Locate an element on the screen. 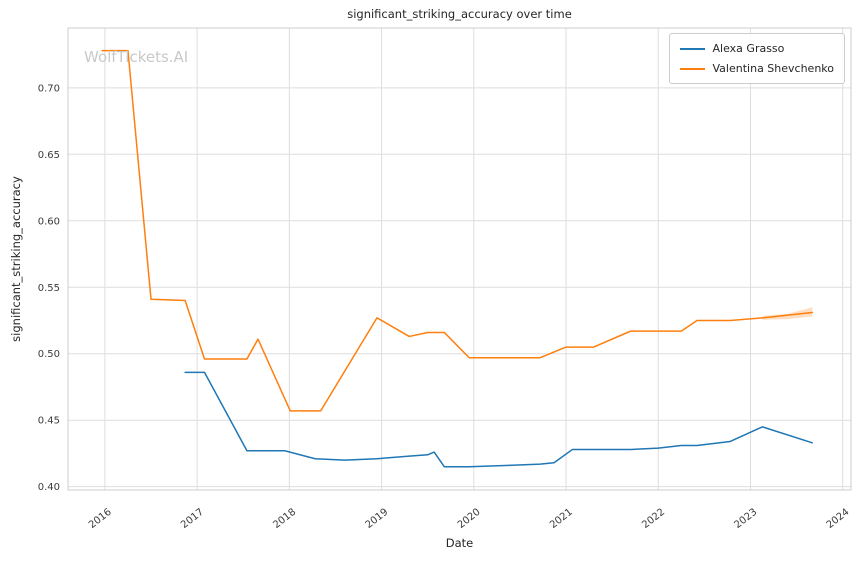 Image resolution: width=859 pixels, height=561 pixels. legend-item: Alexa Grasso is located at coordinates (756, 48).